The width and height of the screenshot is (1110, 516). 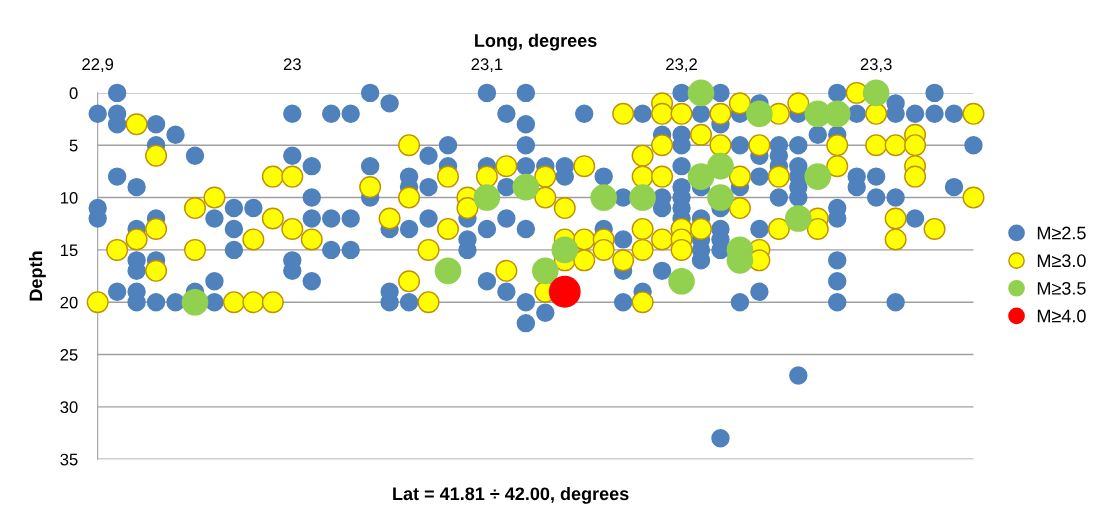 I want to click on legend-label: M≥3.5, so click(x=1061, y=288).